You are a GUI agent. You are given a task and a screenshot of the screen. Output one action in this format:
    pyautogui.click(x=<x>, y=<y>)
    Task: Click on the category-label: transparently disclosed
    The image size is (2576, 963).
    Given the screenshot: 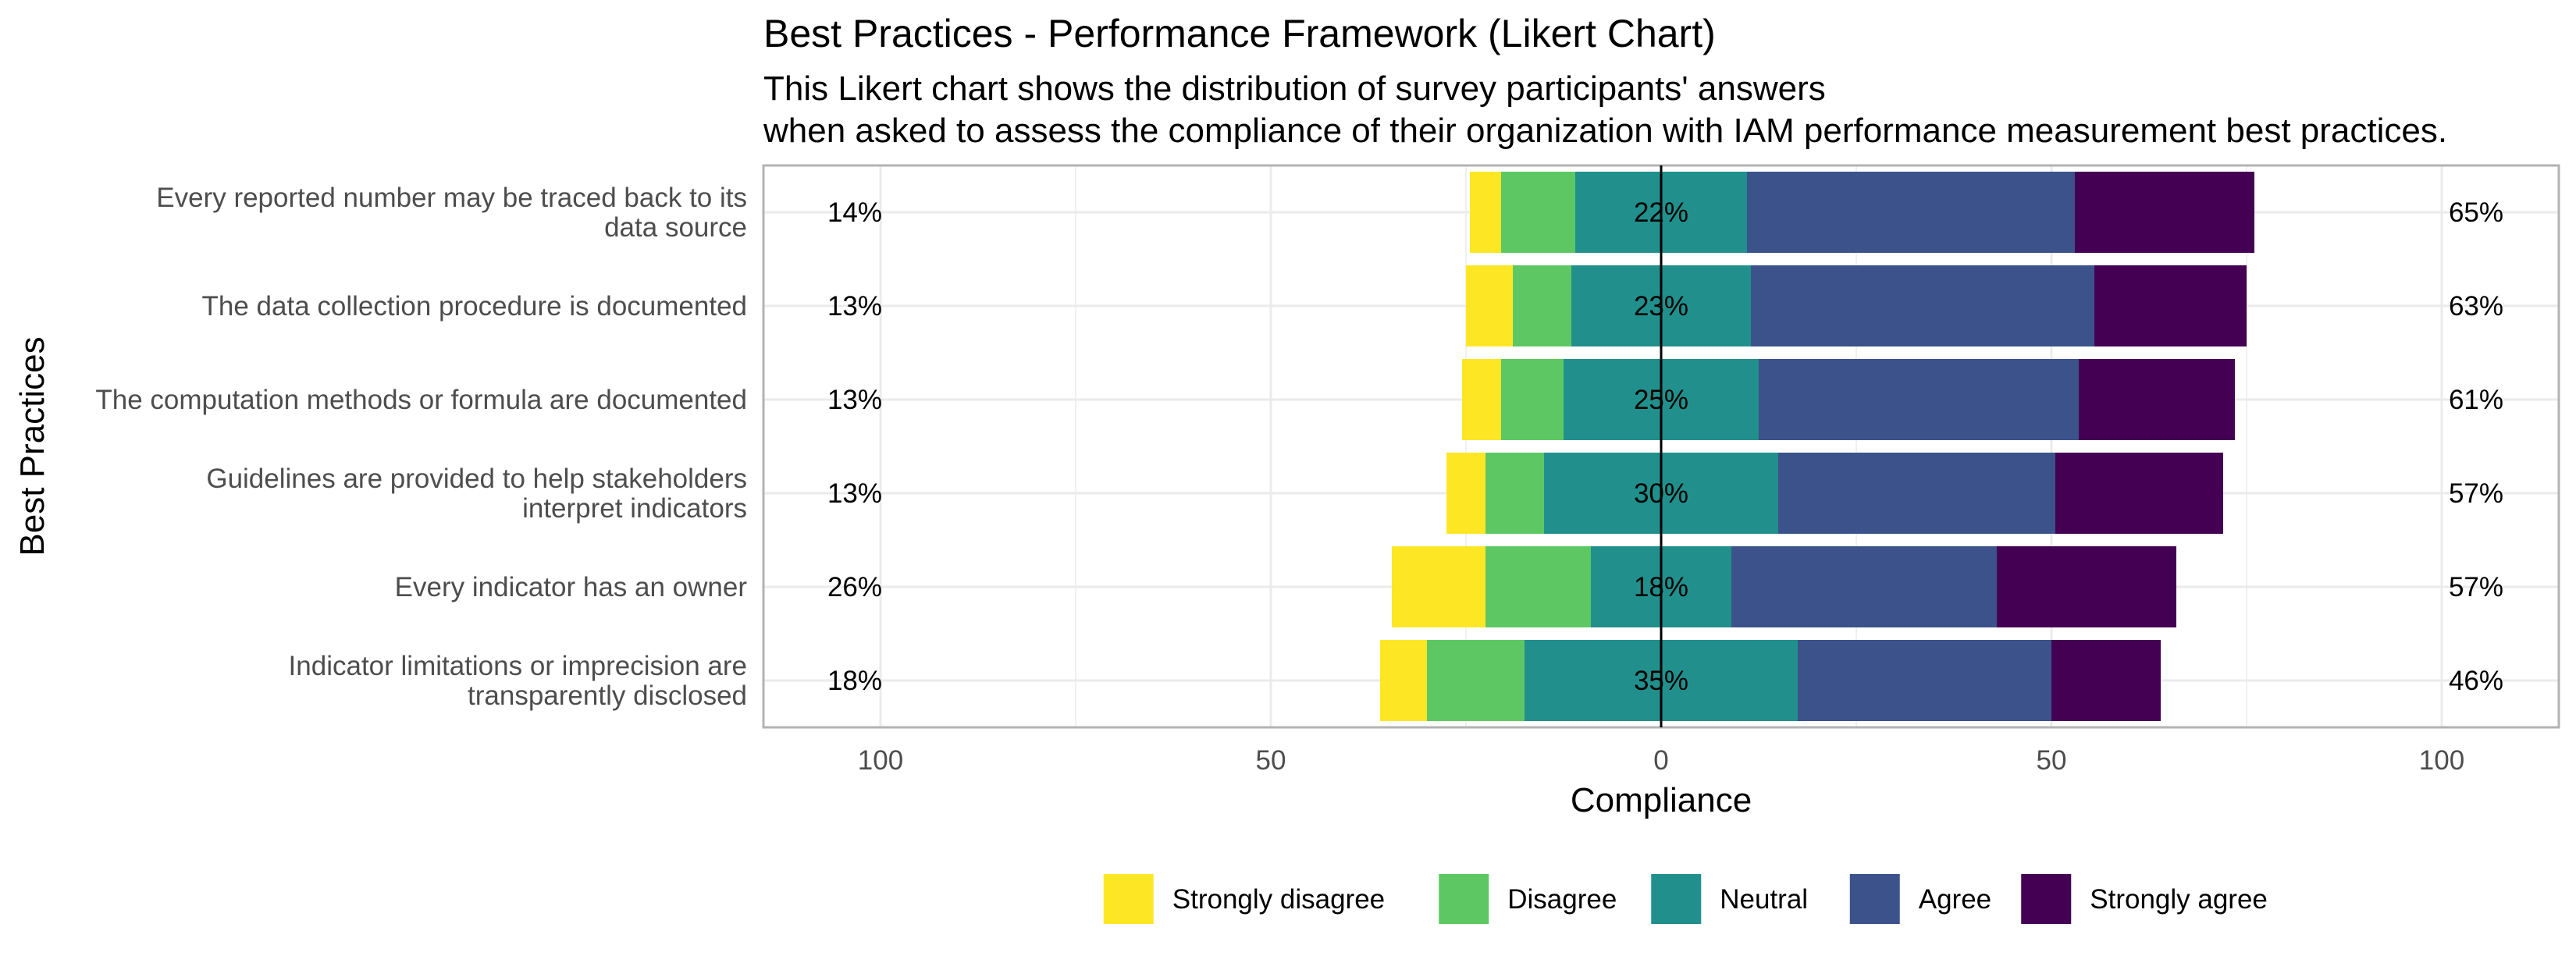 What is the action you would take?
    pyautogui.click(x=607, y=695)
    